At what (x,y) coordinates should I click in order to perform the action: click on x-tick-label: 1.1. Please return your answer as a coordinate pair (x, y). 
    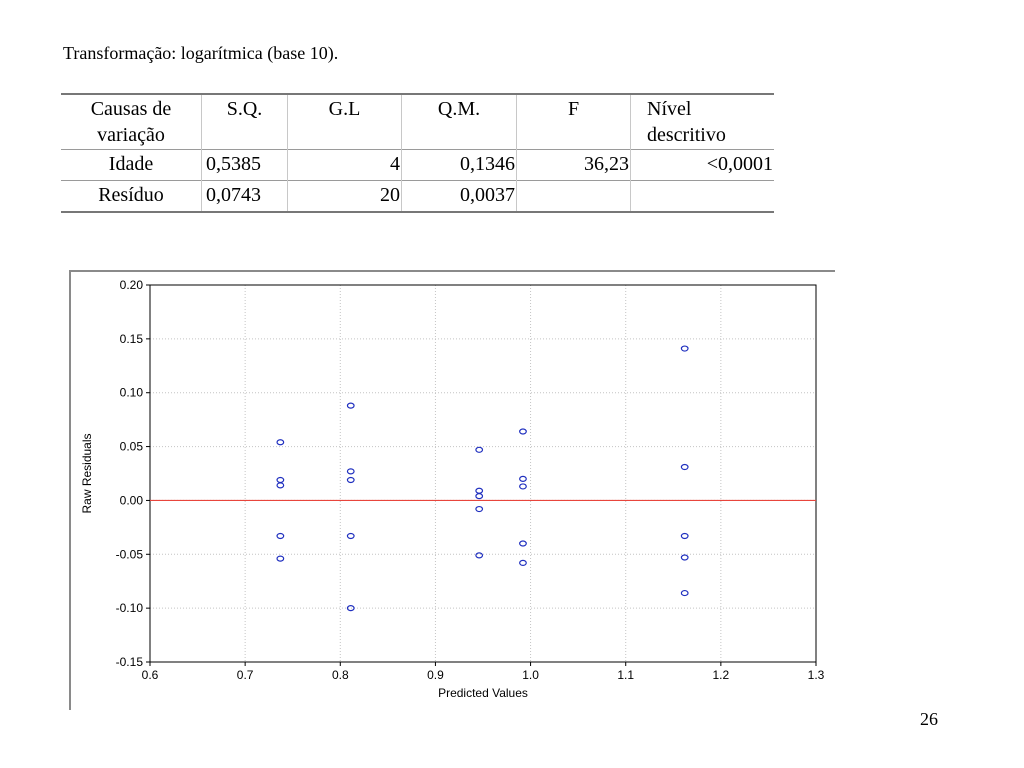
    Looking at the image, I should click on (625, 675).